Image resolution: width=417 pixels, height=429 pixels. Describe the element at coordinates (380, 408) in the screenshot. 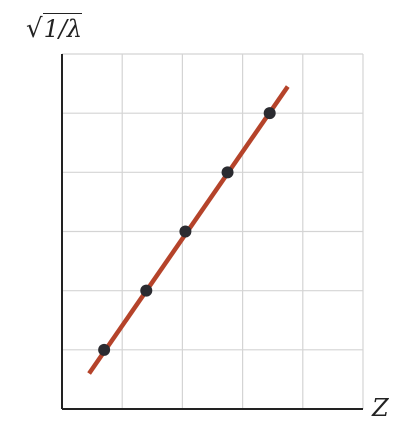

I see `x-axis-label: Z` at that location.